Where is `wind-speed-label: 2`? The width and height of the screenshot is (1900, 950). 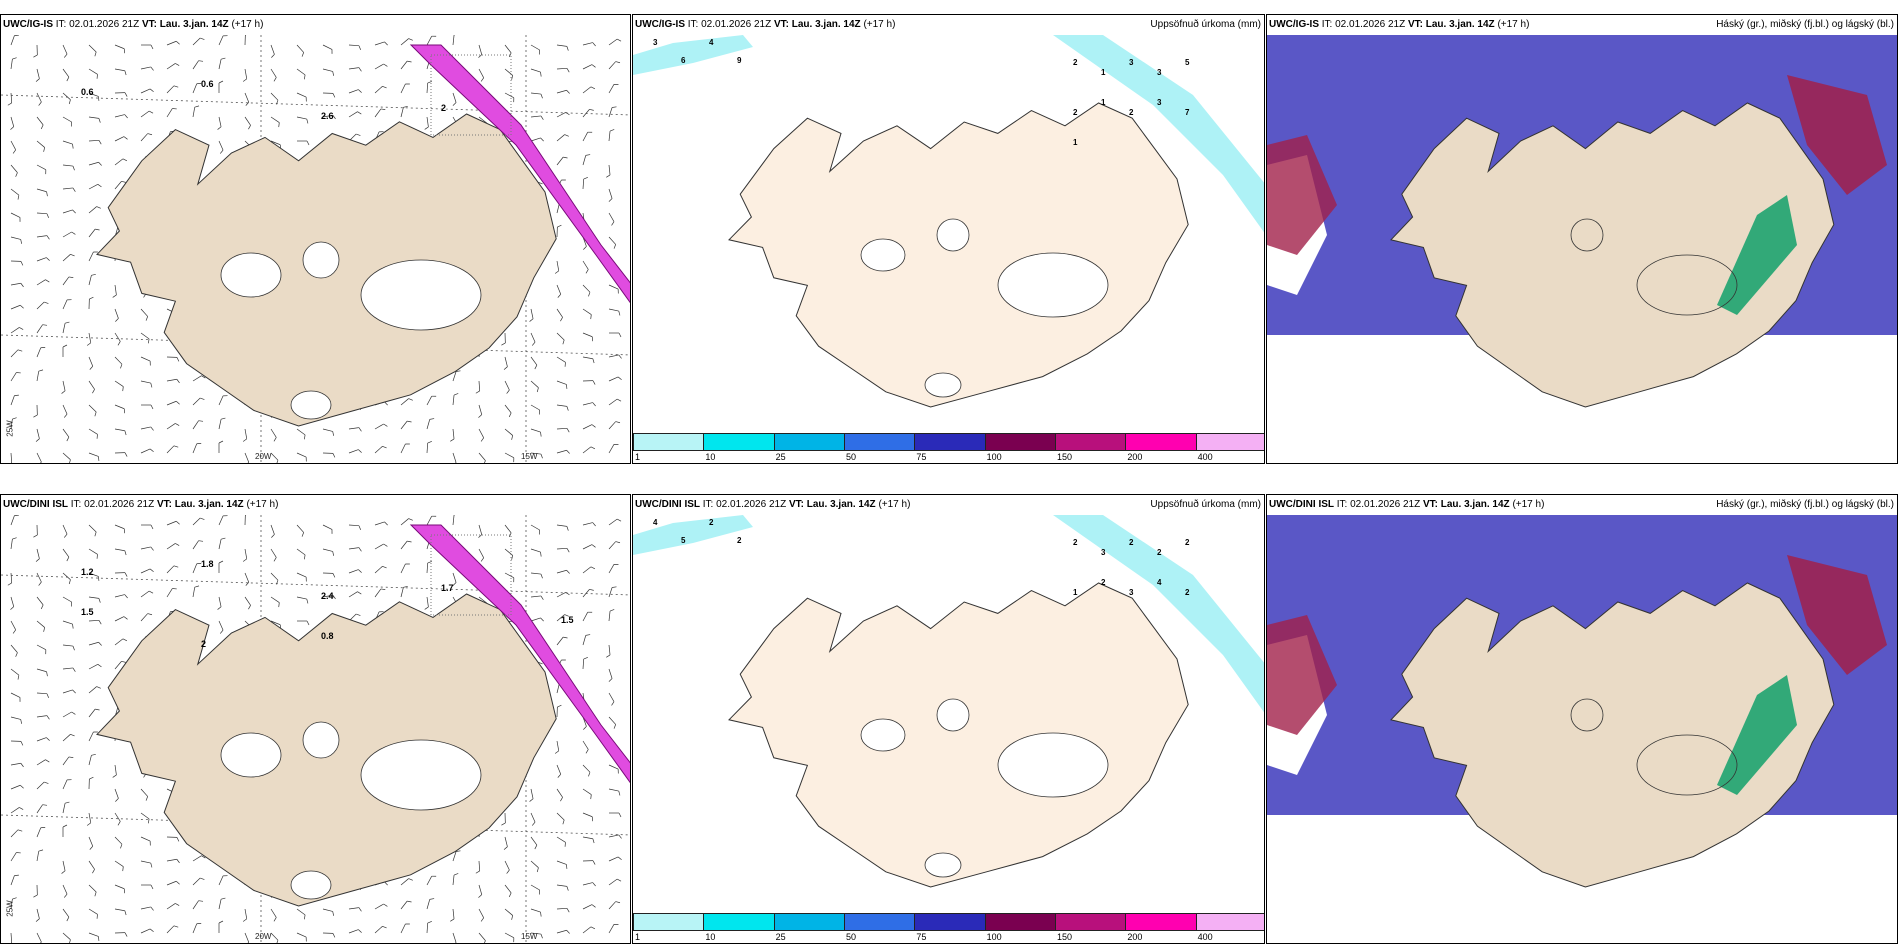 wind-speed-label: 2 is located at coordinates (203, 644).